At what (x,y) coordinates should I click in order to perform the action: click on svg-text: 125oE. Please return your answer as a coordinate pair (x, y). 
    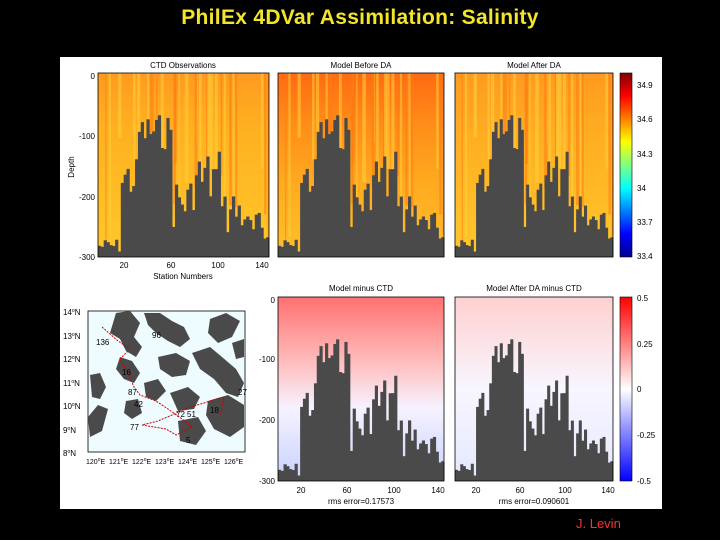
    Looking at the image, I should click on (210, 461).